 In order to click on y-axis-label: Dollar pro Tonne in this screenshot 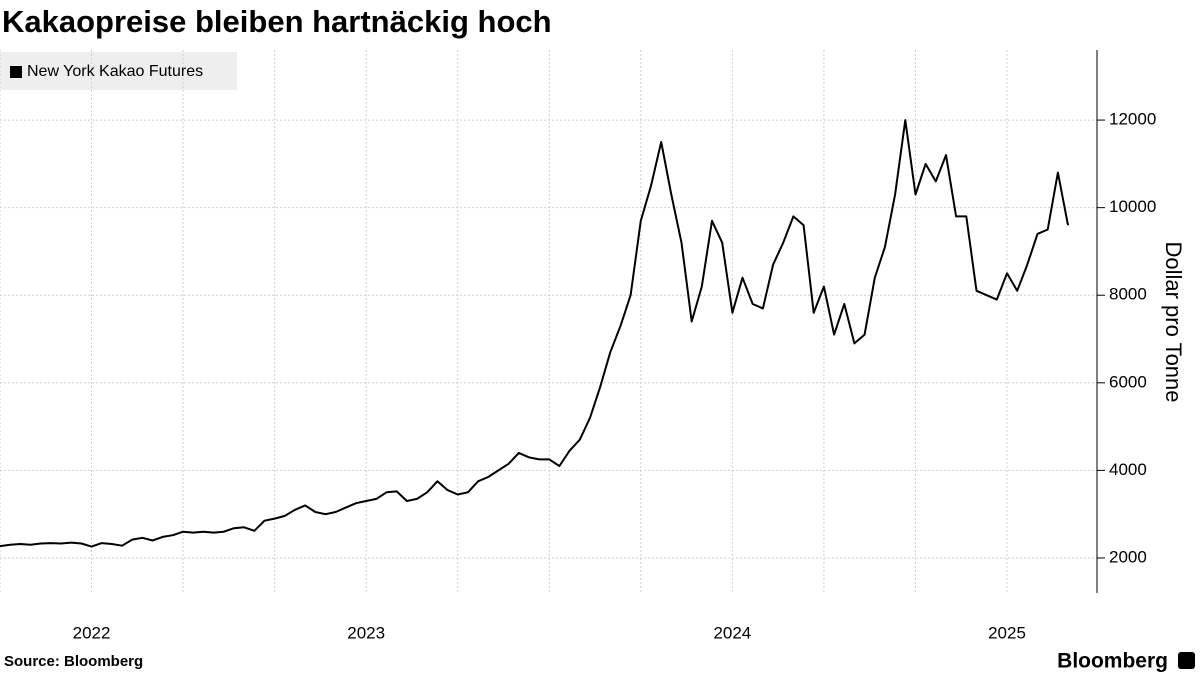, I will do `click(1173, 321)`.